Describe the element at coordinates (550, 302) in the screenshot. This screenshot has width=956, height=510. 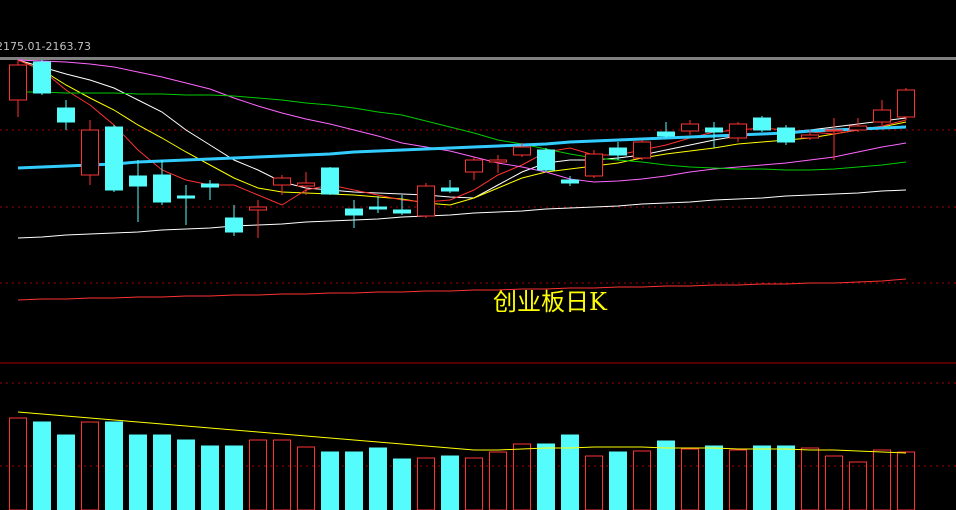
I see `chart-title: 创业板日K` at that location.